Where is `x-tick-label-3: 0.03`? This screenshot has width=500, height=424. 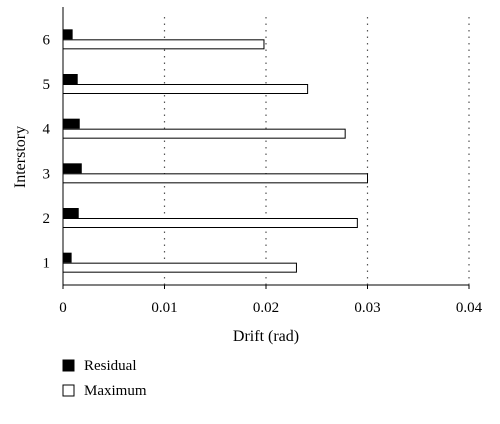
x-tick-label-3: 0.03 is located at coordinates (367, 308).